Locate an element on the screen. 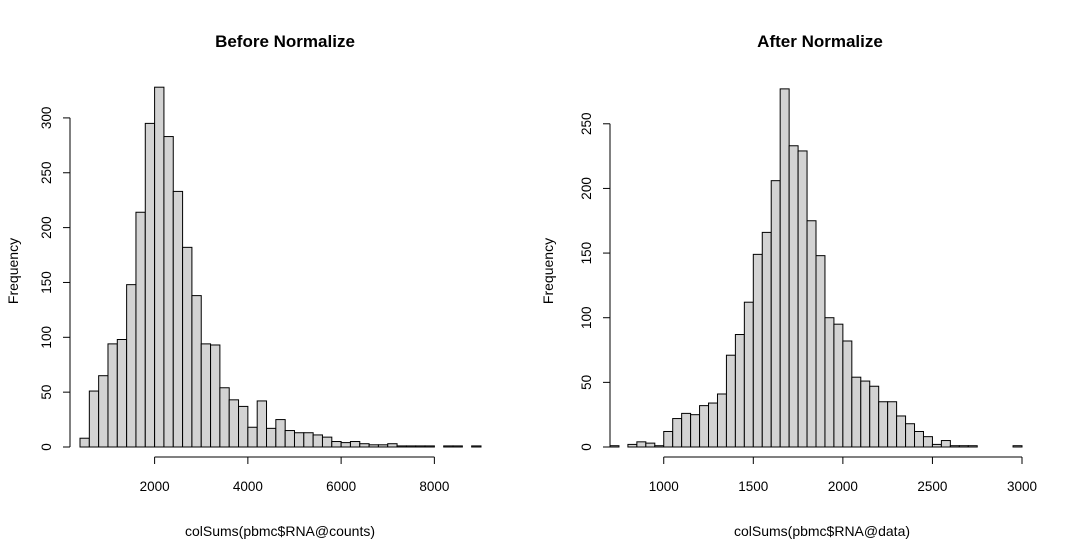 The width and height of the screenshot is (1070, 560). chart-title: Before Normalize is located at coordinates (285, 41).